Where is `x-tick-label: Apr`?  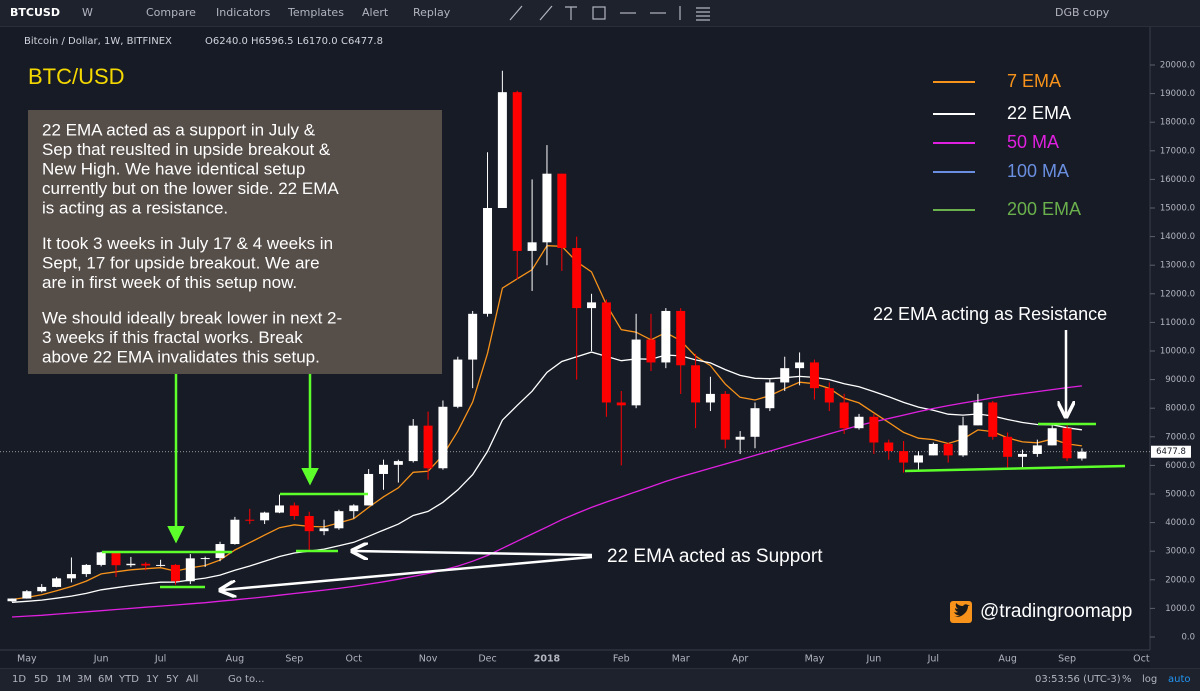
x-tick-label: Apr is located at coordinates (740, 659).